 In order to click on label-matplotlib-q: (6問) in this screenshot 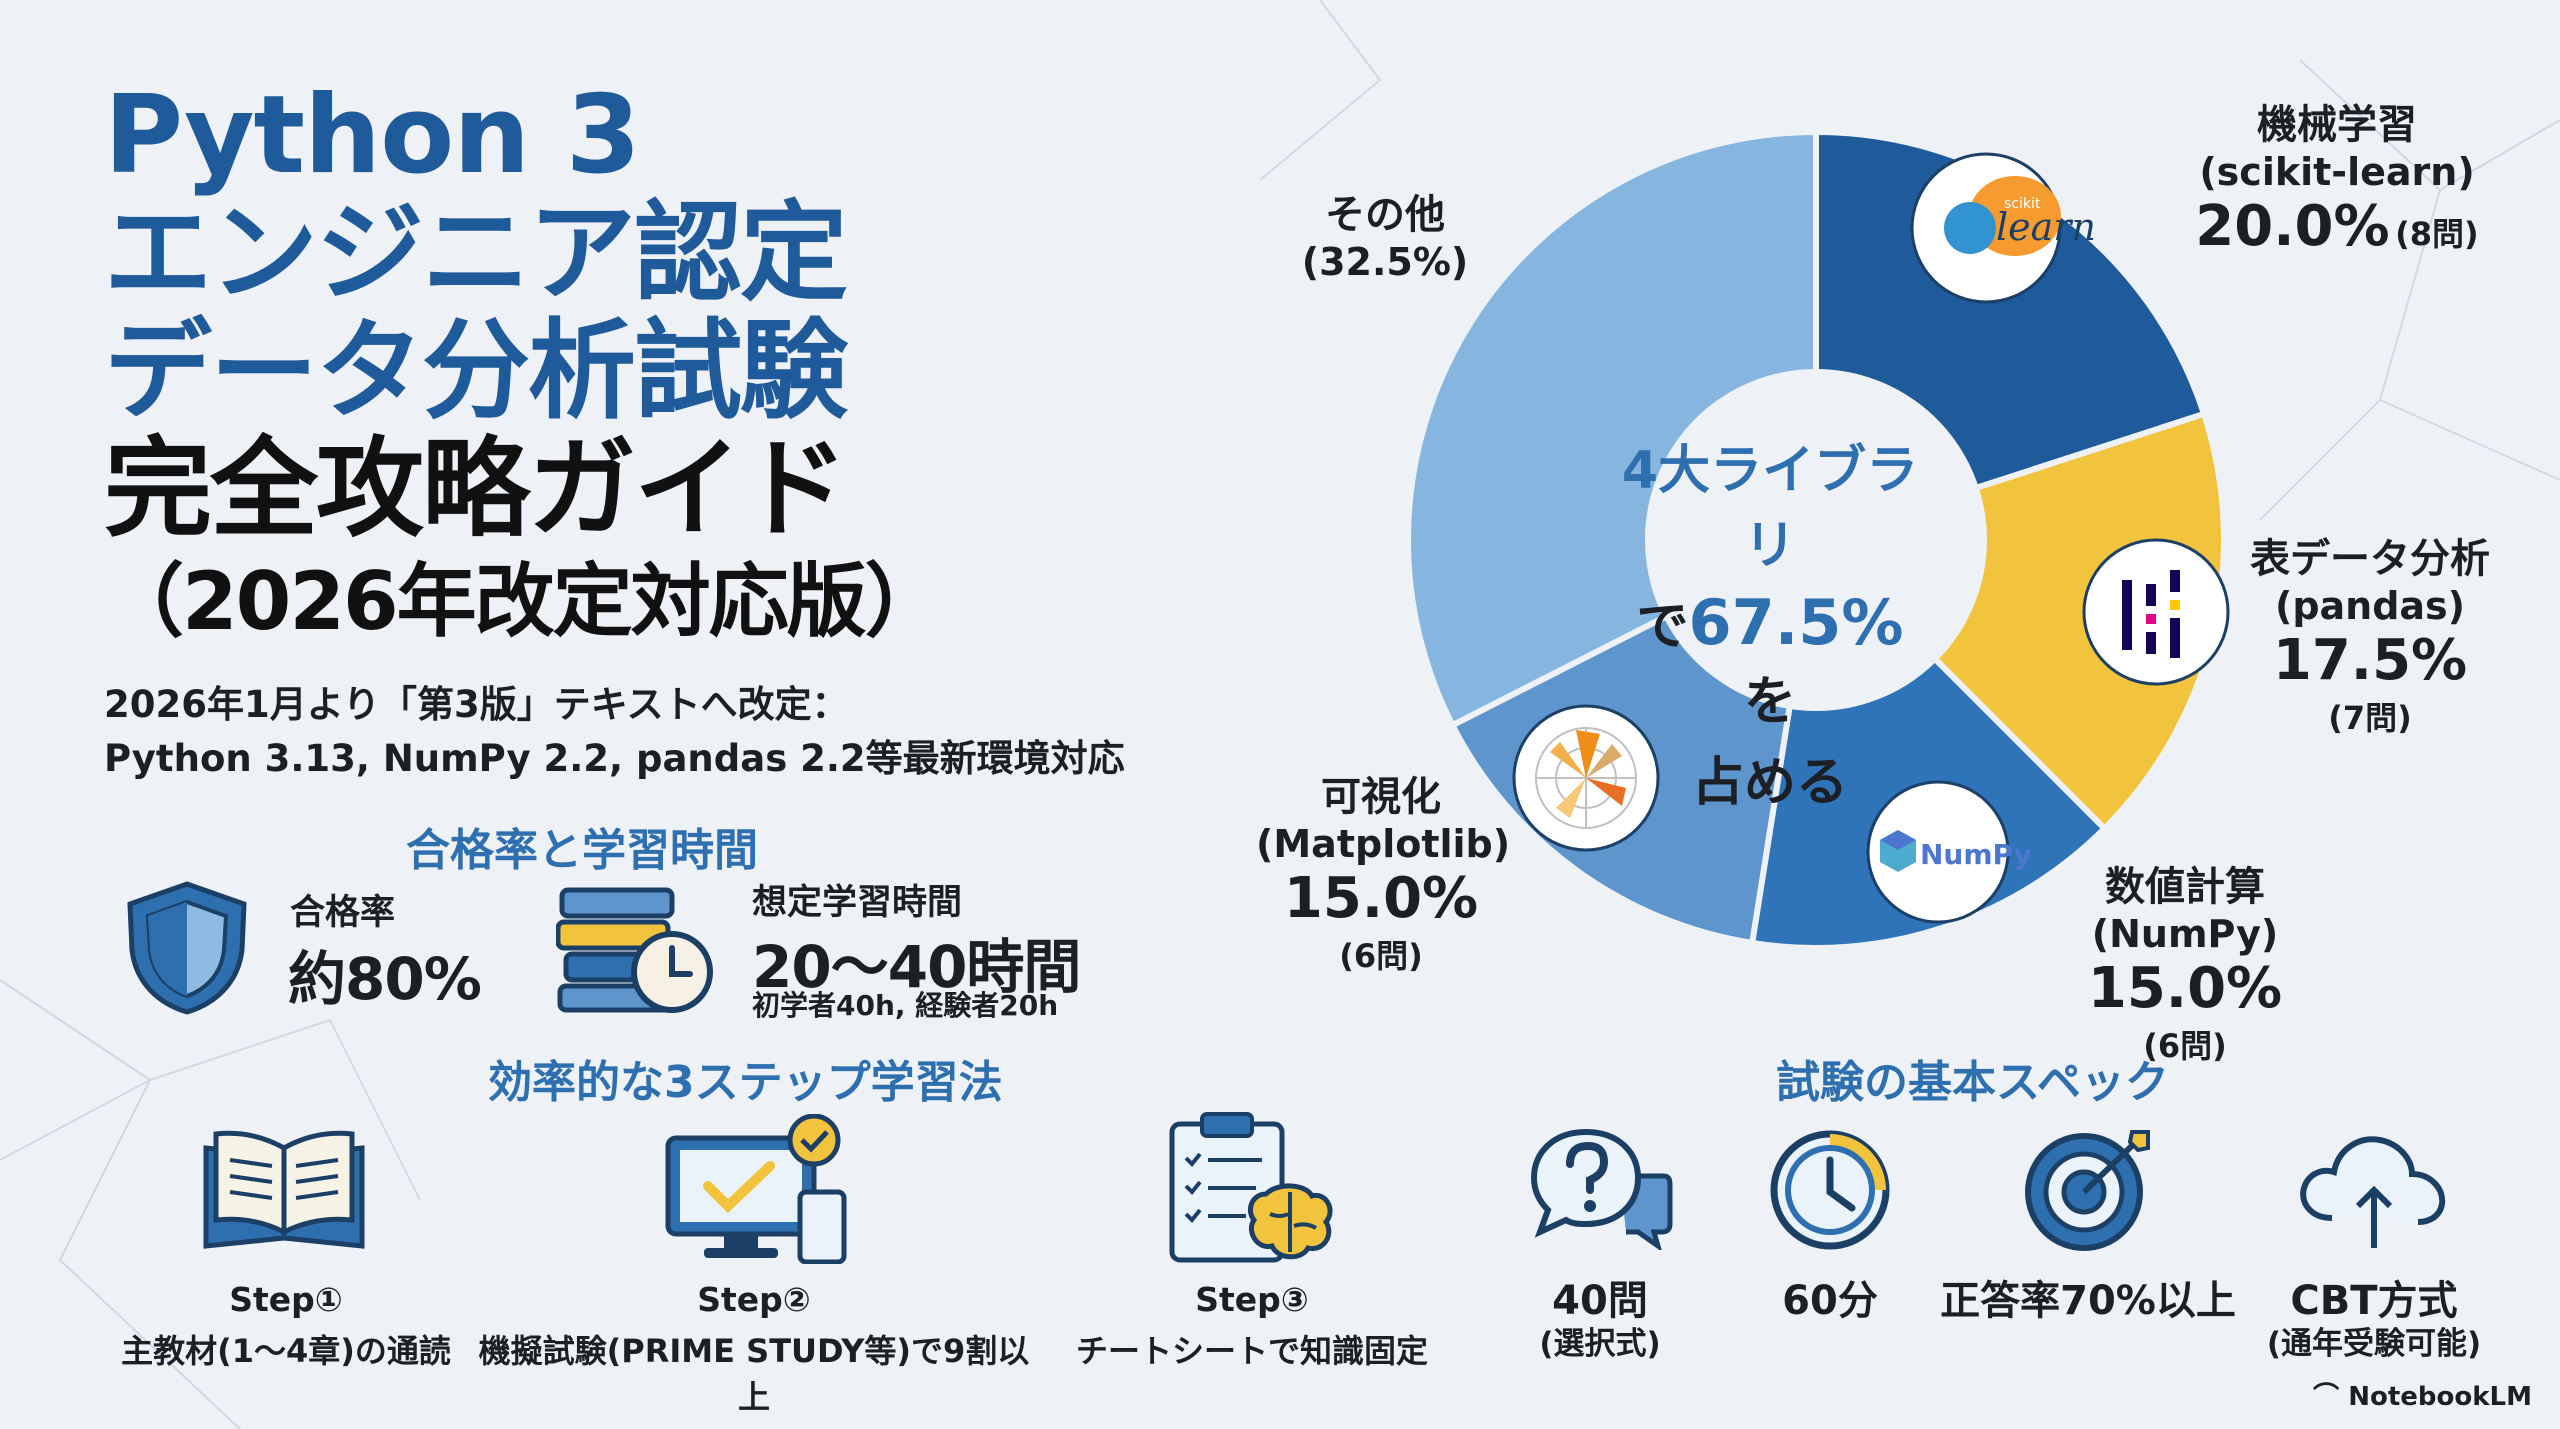, I will do `click(1381, 956)`.